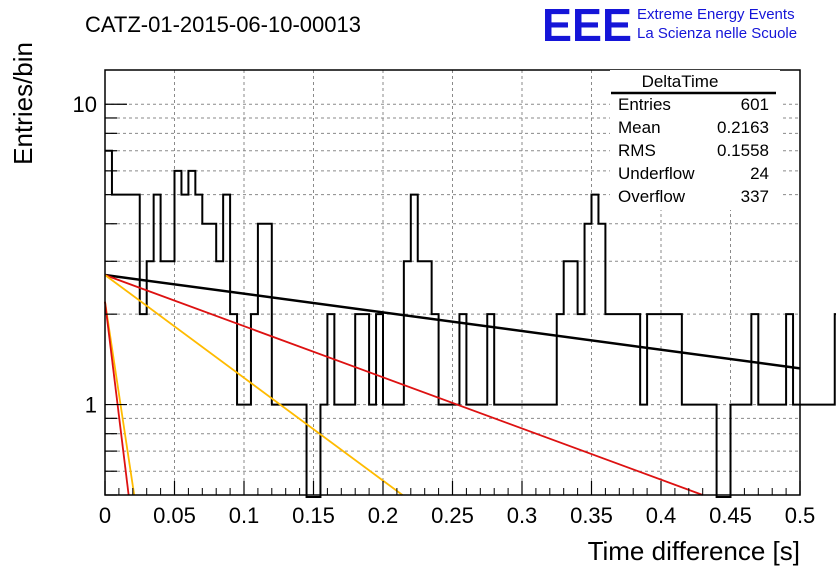  I want to click on x-tick-label: 0.4, so click(661, 515).